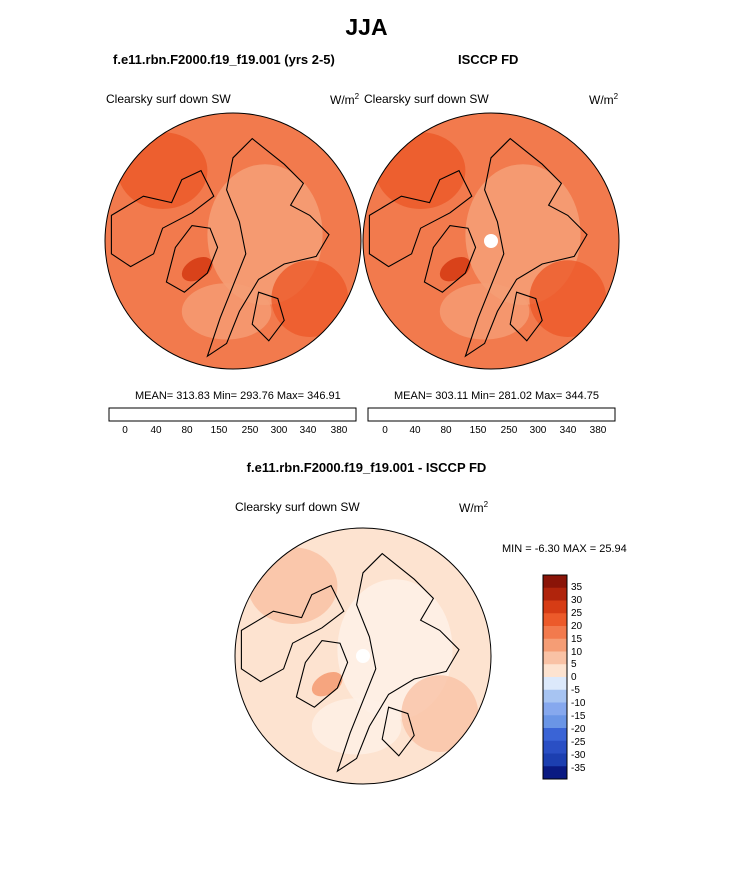 Image resolution: width=733 pixels, height=882 pixels. Describe the element at coordinates (577, 652) in the screenshot. I see `colorbar-tick-label: 10` at that location.